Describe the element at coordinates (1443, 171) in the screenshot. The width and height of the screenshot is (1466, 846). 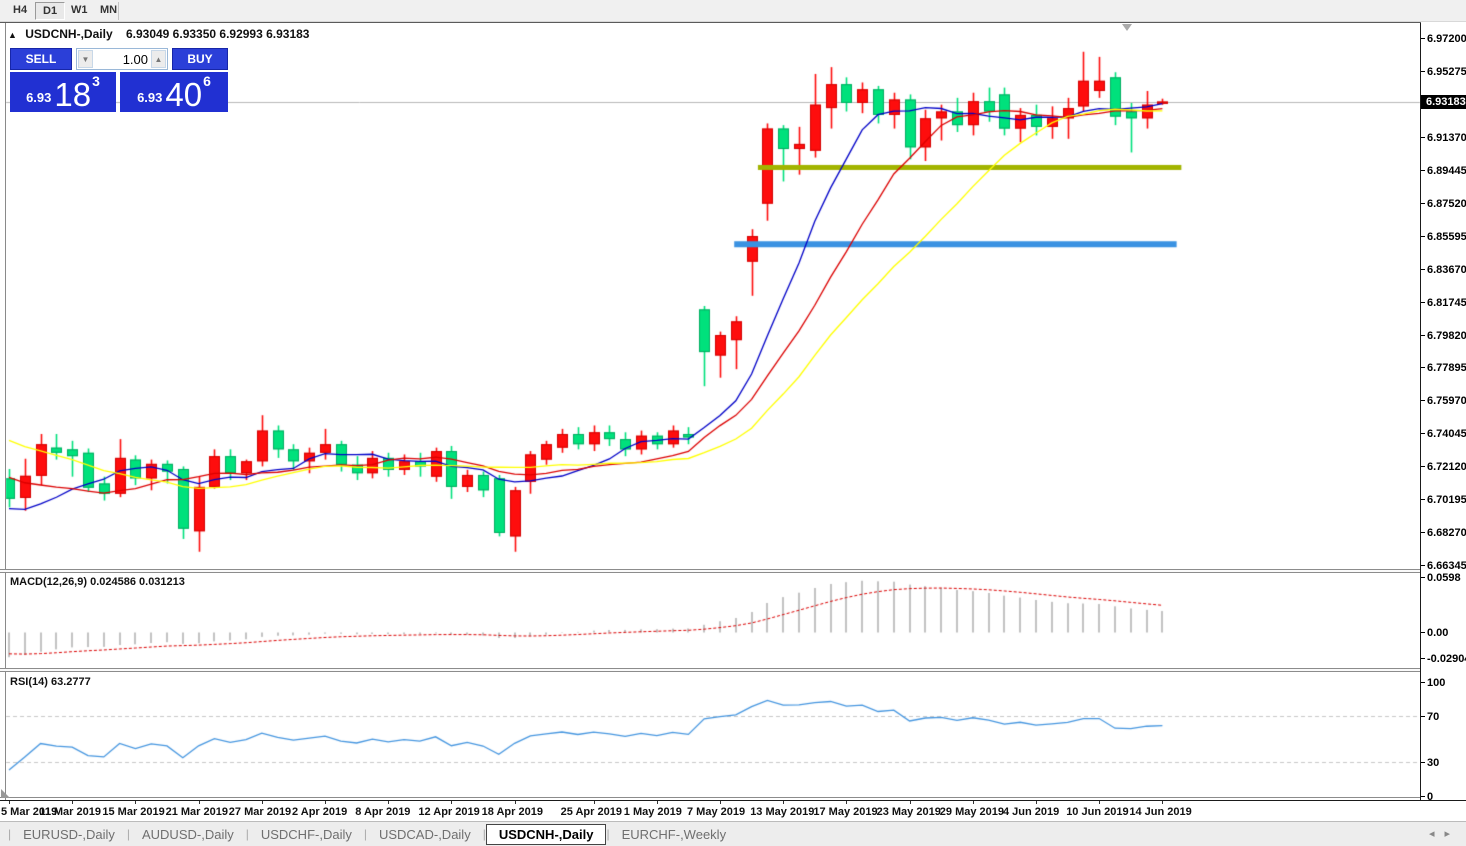
I see `axis-label: 6.89445` at that location.